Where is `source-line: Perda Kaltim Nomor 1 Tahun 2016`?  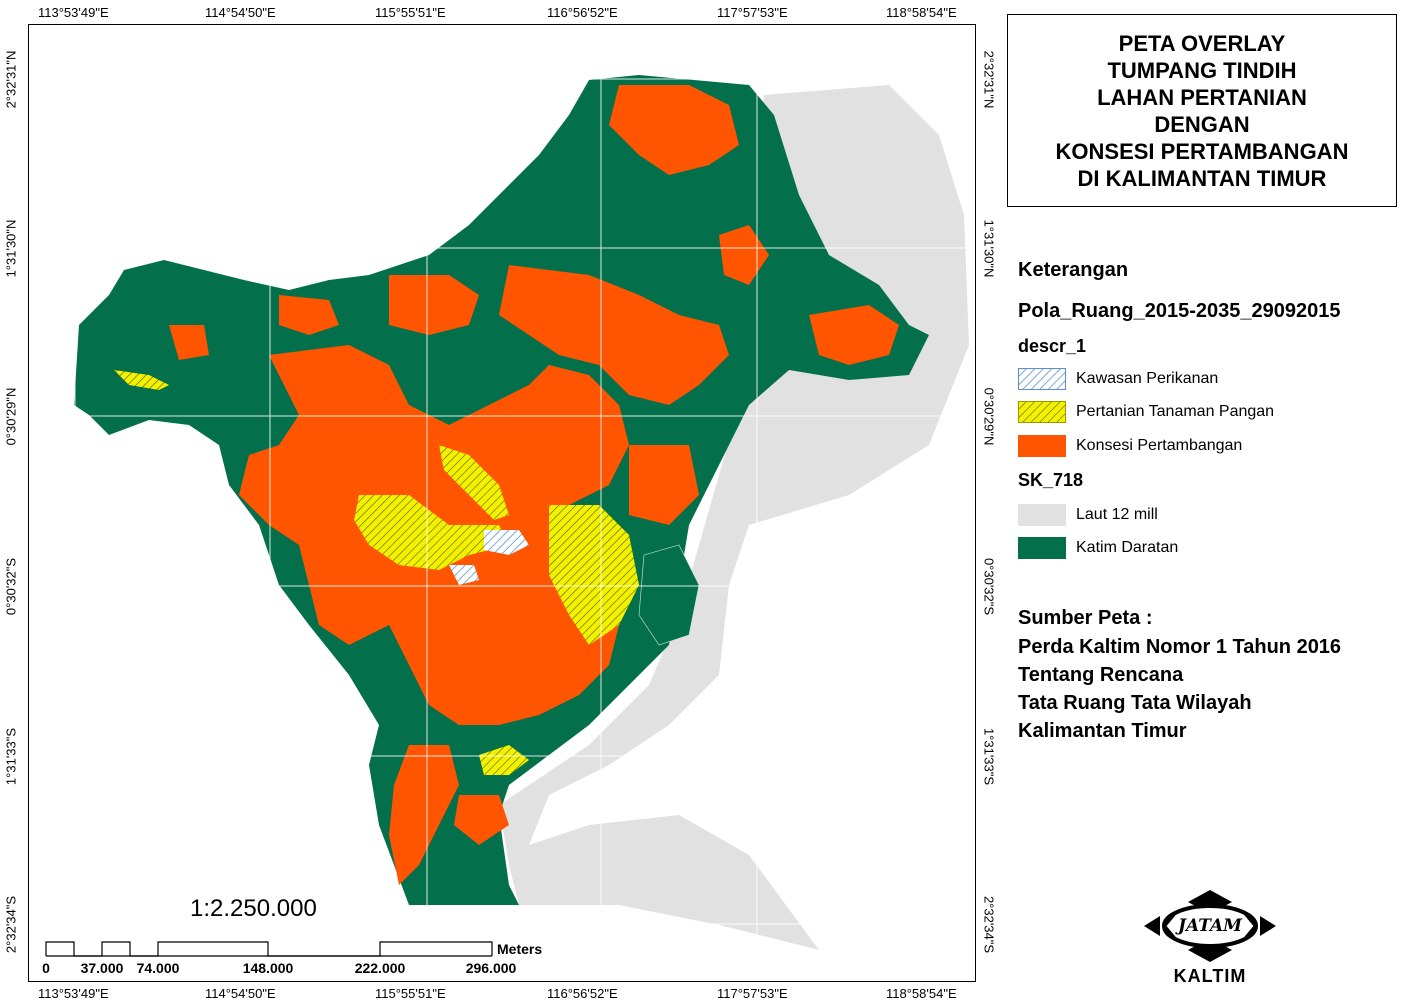 source-line: Perda Kaltim Nomor 1 Tahun 2016 is located at coordinates (1180, 647).